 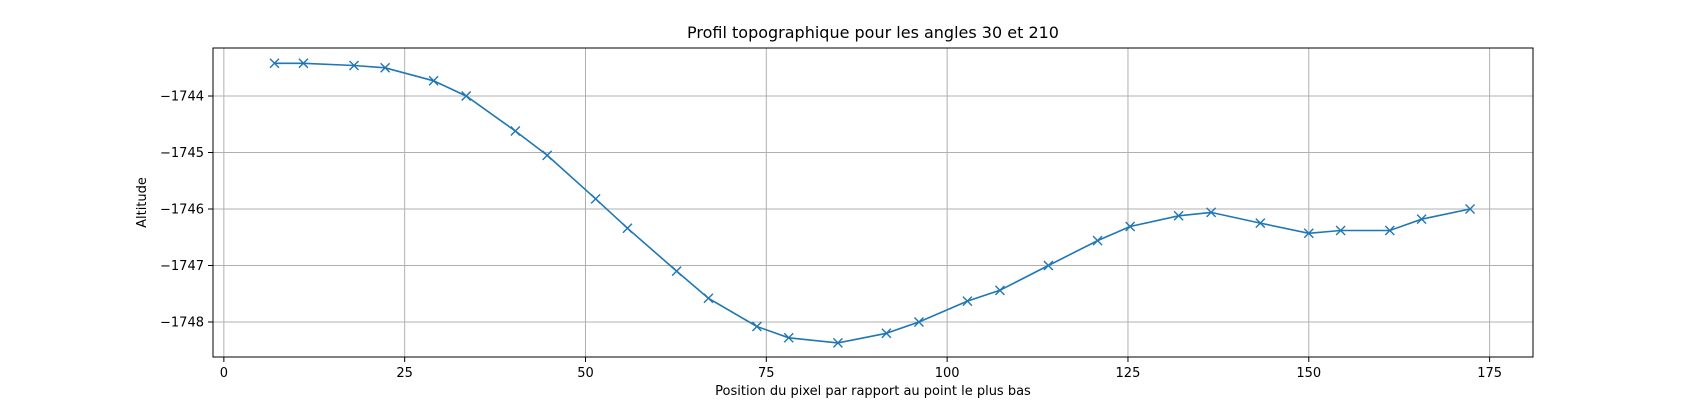 What do you see at coordinates (1489, 373) in the screenshot?
I see `x-tick-label: 175` at bounding box center [1489, 373].